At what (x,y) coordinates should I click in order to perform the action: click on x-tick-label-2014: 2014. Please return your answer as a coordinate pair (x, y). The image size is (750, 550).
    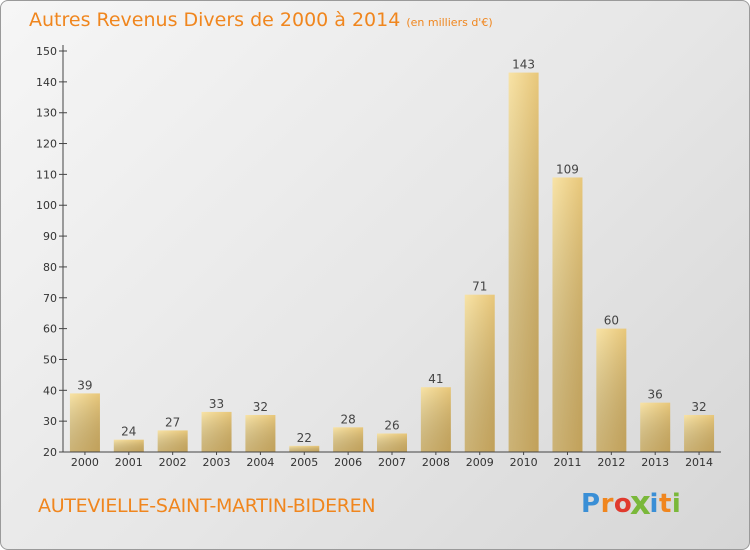
    Looking at the image, I should click on (699, 462).